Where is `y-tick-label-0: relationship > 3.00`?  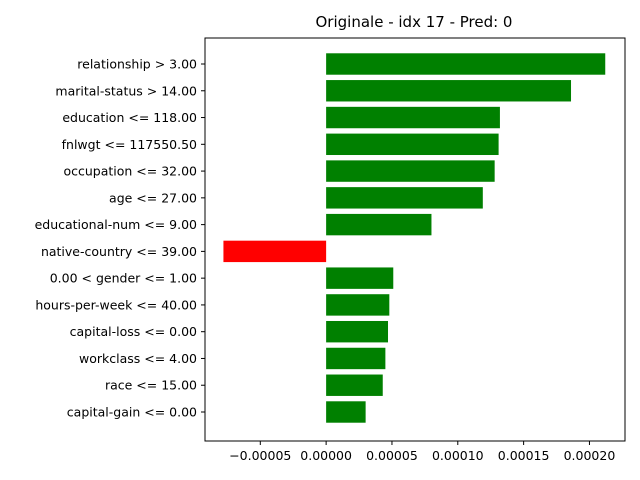 y-tick-label-0: relationship > 3.00 is located at coordinates (137, 64).